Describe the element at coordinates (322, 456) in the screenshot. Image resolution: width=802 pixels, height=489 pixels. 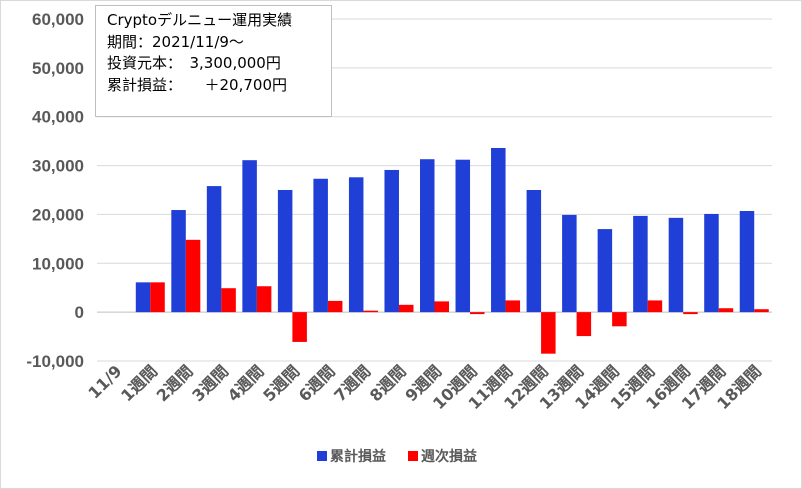
I see `legend-swatch-cumulative` at that location.